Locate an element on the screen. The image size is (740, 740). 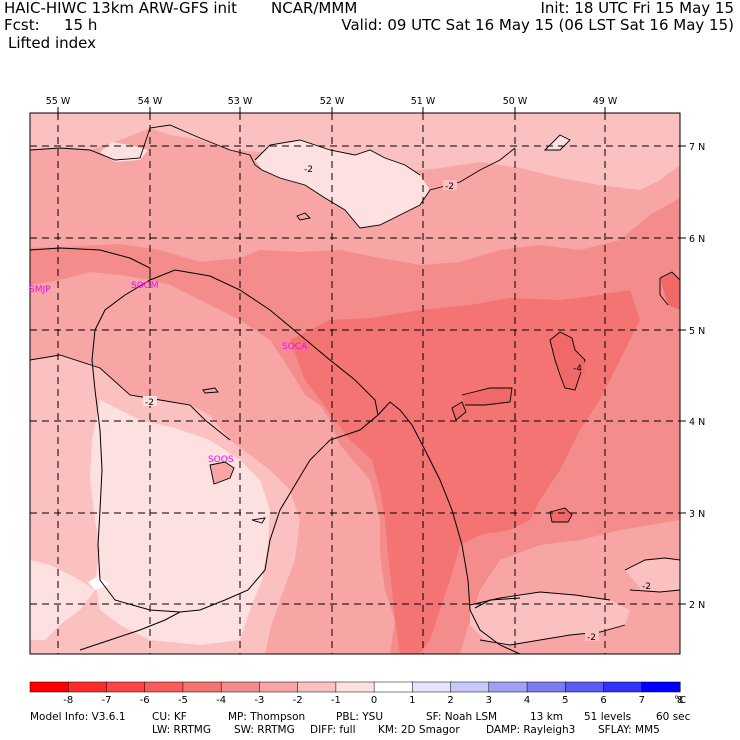
colorbar-tick-label: -3 is located at coordinates (259, 700).